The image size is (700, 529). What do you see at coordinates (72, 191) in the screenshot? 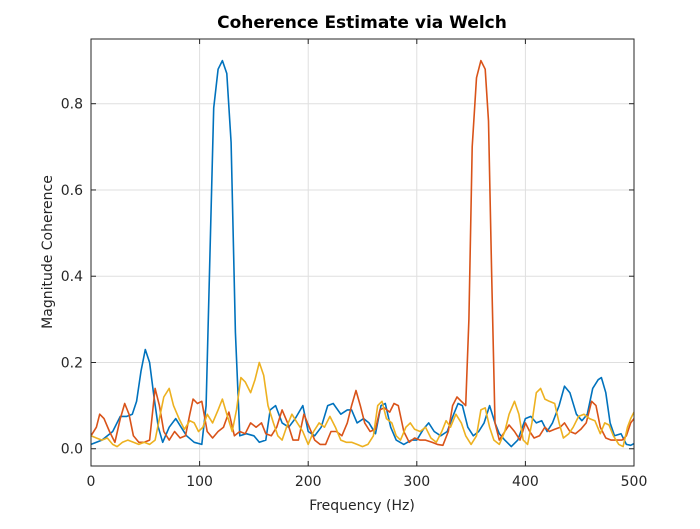
I see `y-tick-label: 0.6` at bounding box center [72, 191].